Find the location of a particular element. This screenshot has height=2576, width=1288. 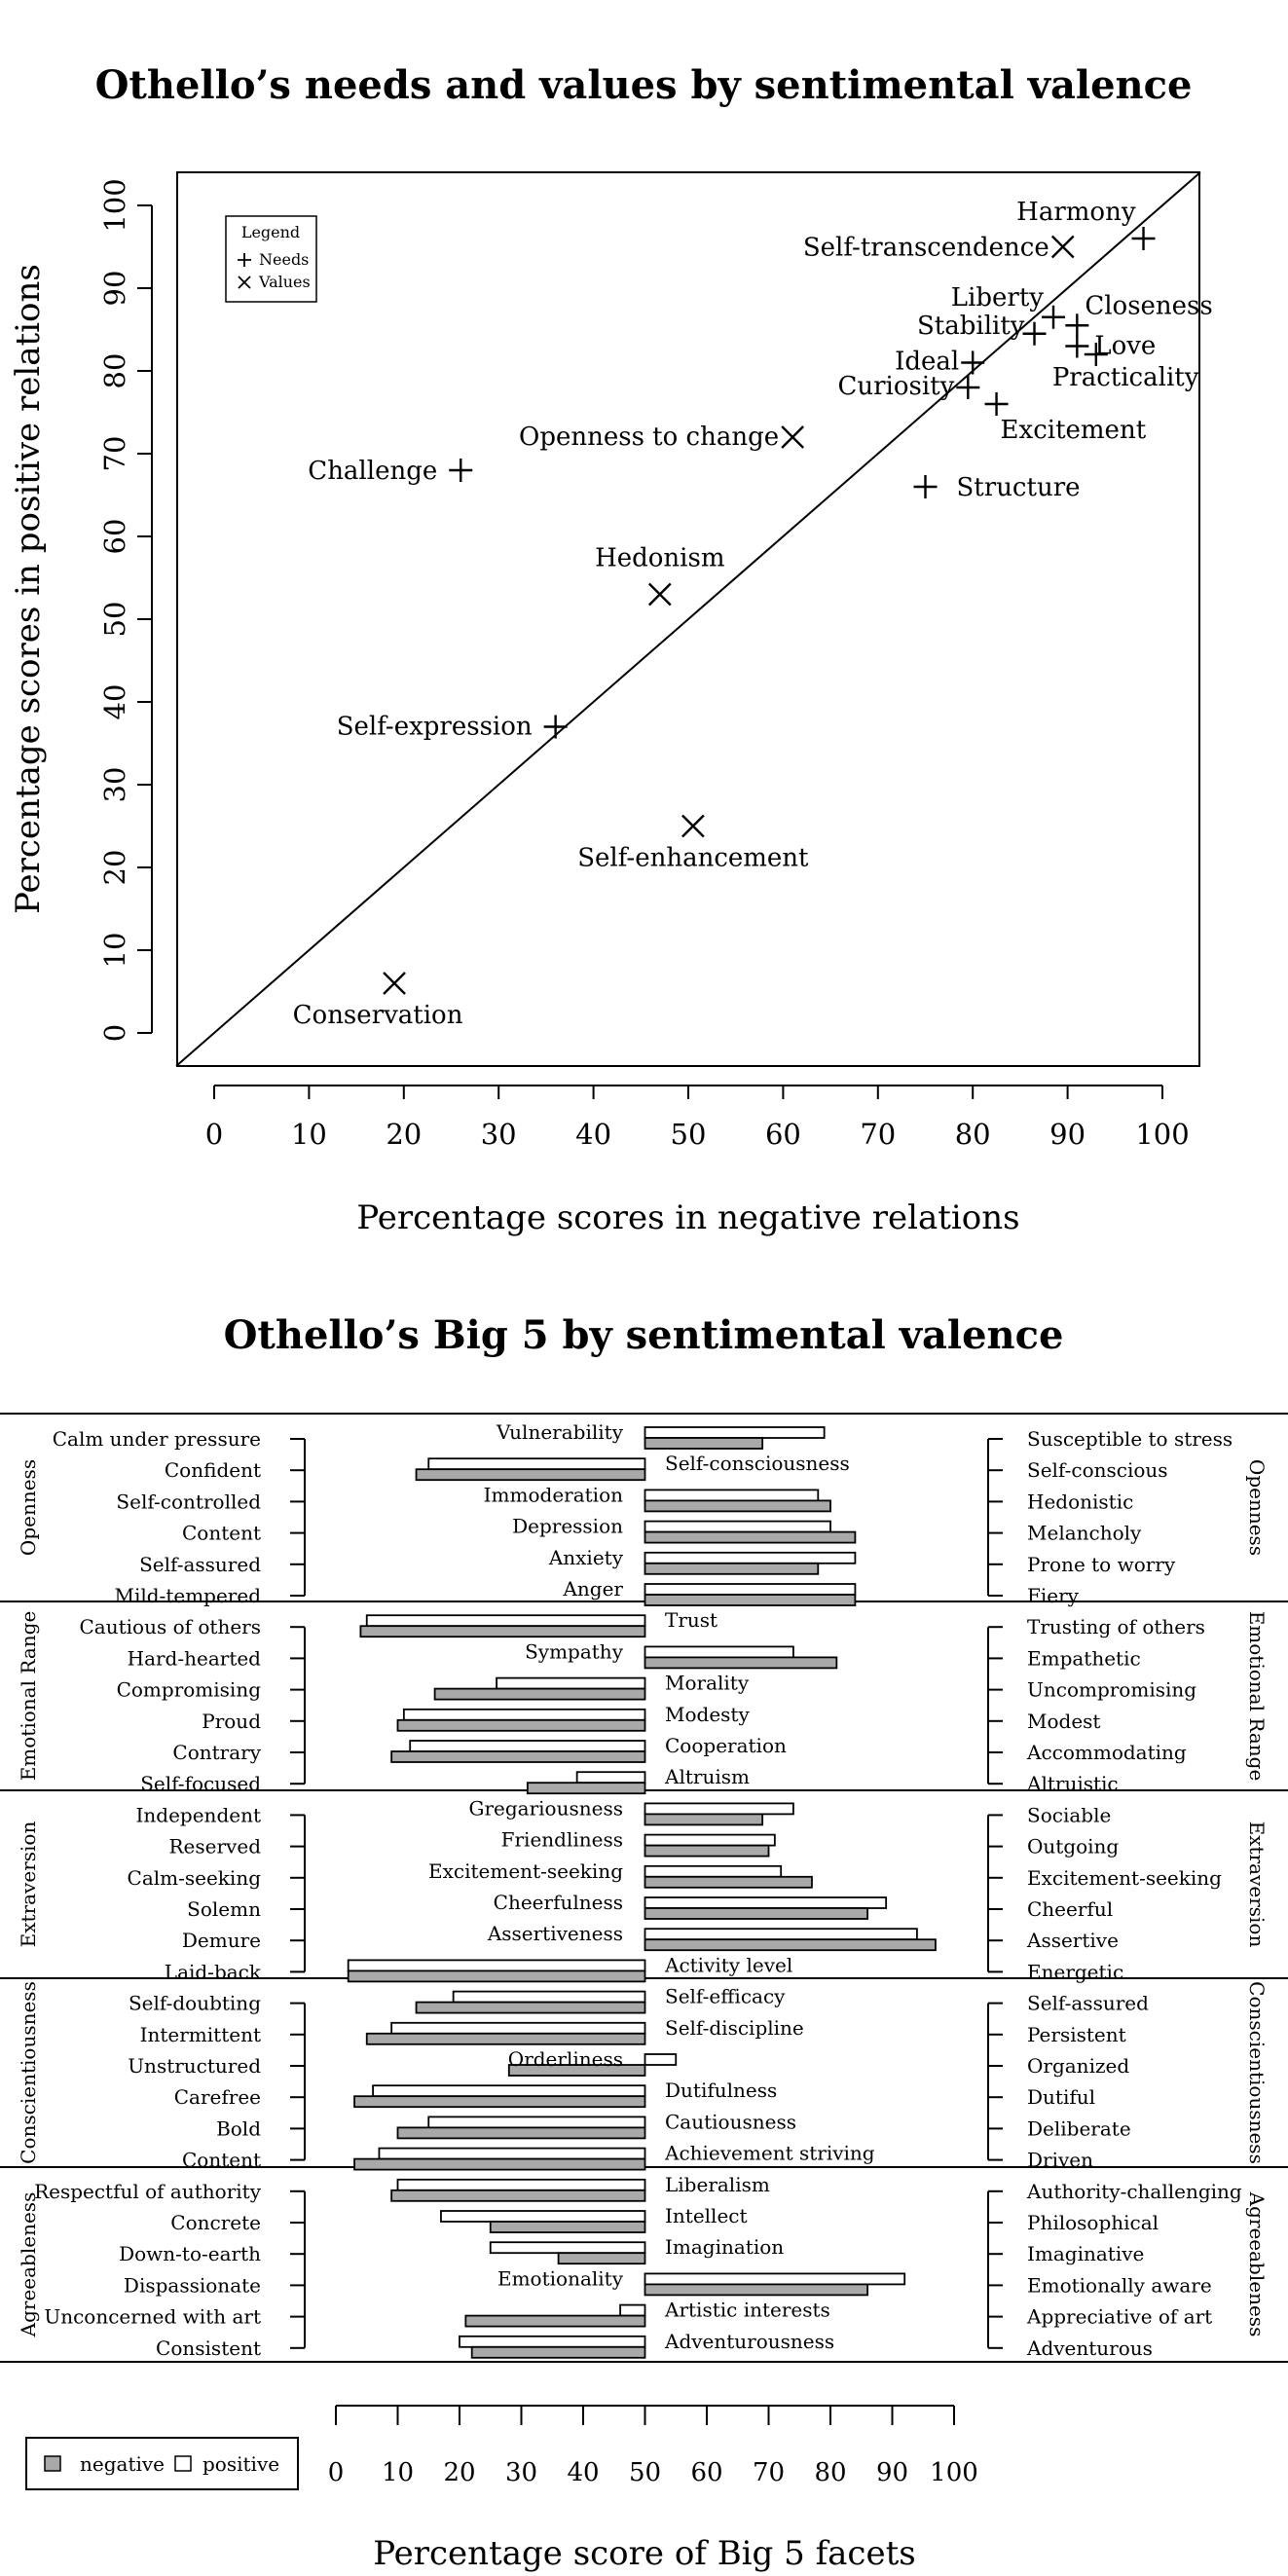

point-openness-to-change: Openness to change is located at coordinates (661, 437).